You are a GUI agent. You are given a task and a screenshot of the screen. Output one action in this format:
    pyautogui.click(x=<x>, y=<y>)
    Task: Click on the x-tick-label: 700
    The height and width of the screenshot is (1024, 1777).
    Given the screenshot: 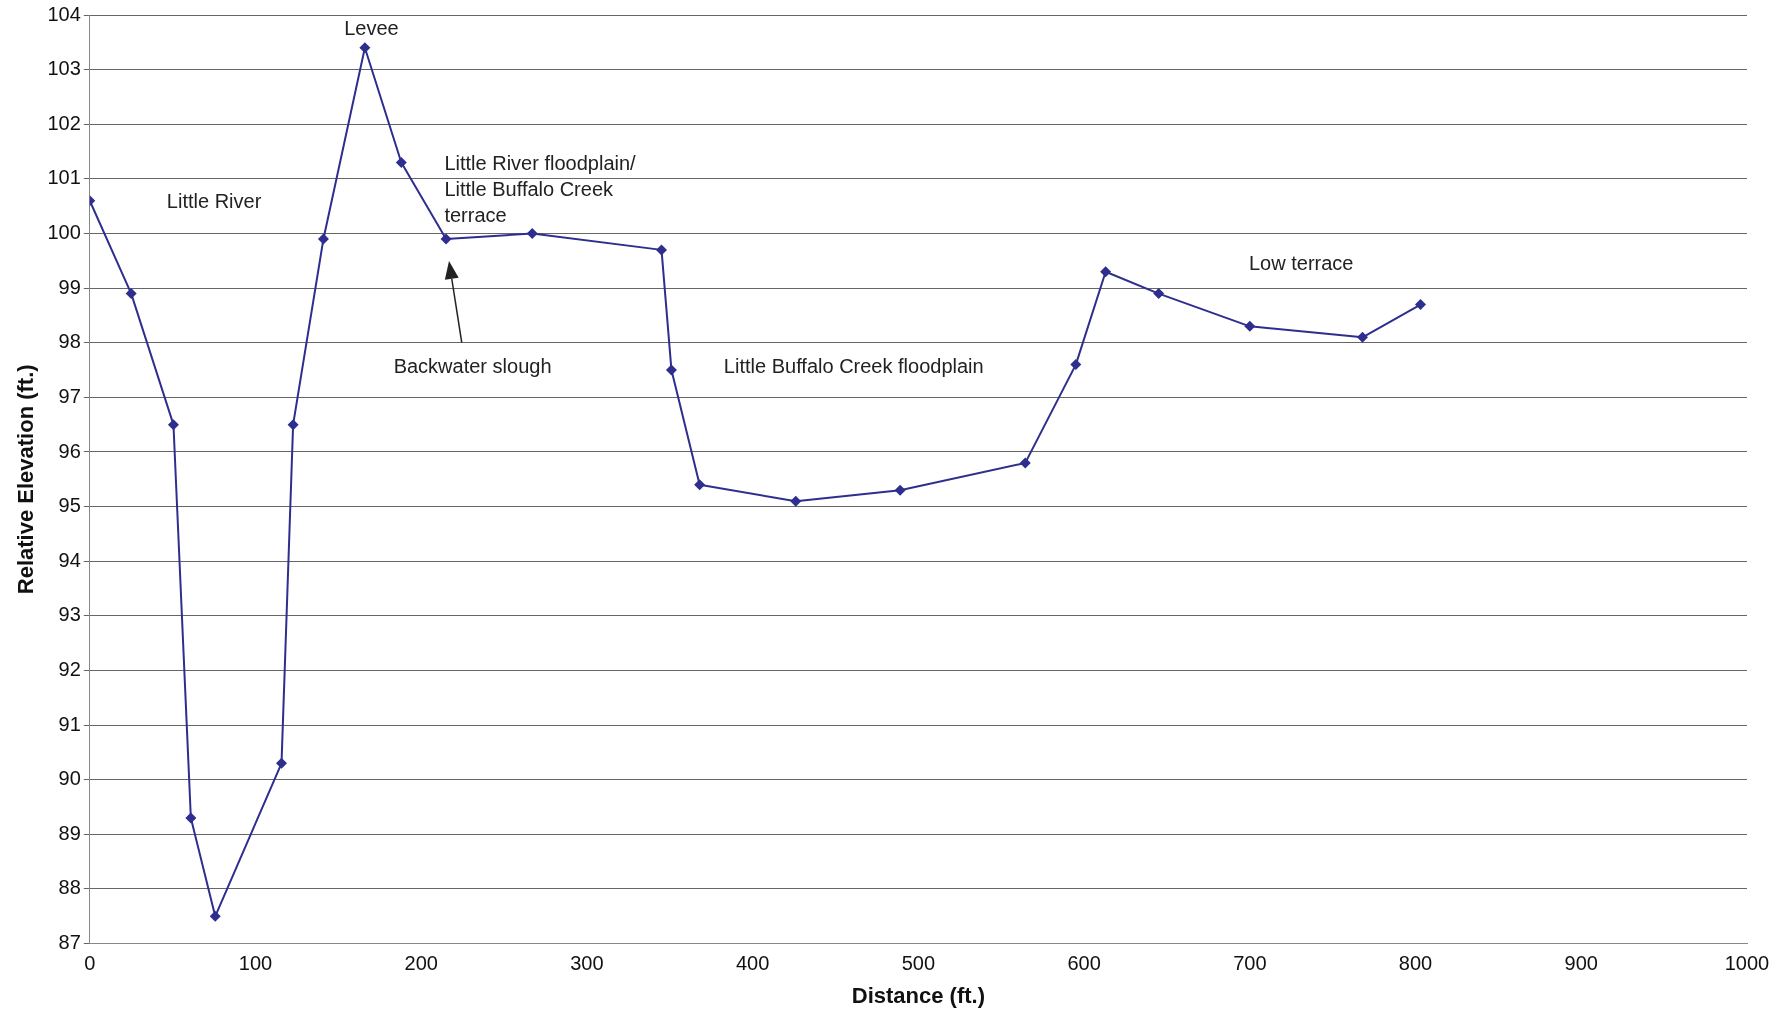 What is the action you would take?
    pyautogui.click(x=1250, y=963)
    